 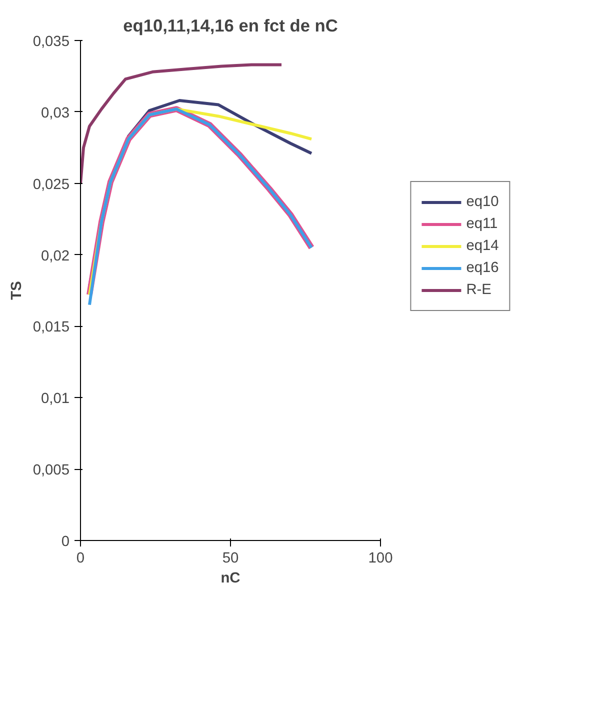 I want to click on x-tick-label: 100, so click(x=380, y=558).